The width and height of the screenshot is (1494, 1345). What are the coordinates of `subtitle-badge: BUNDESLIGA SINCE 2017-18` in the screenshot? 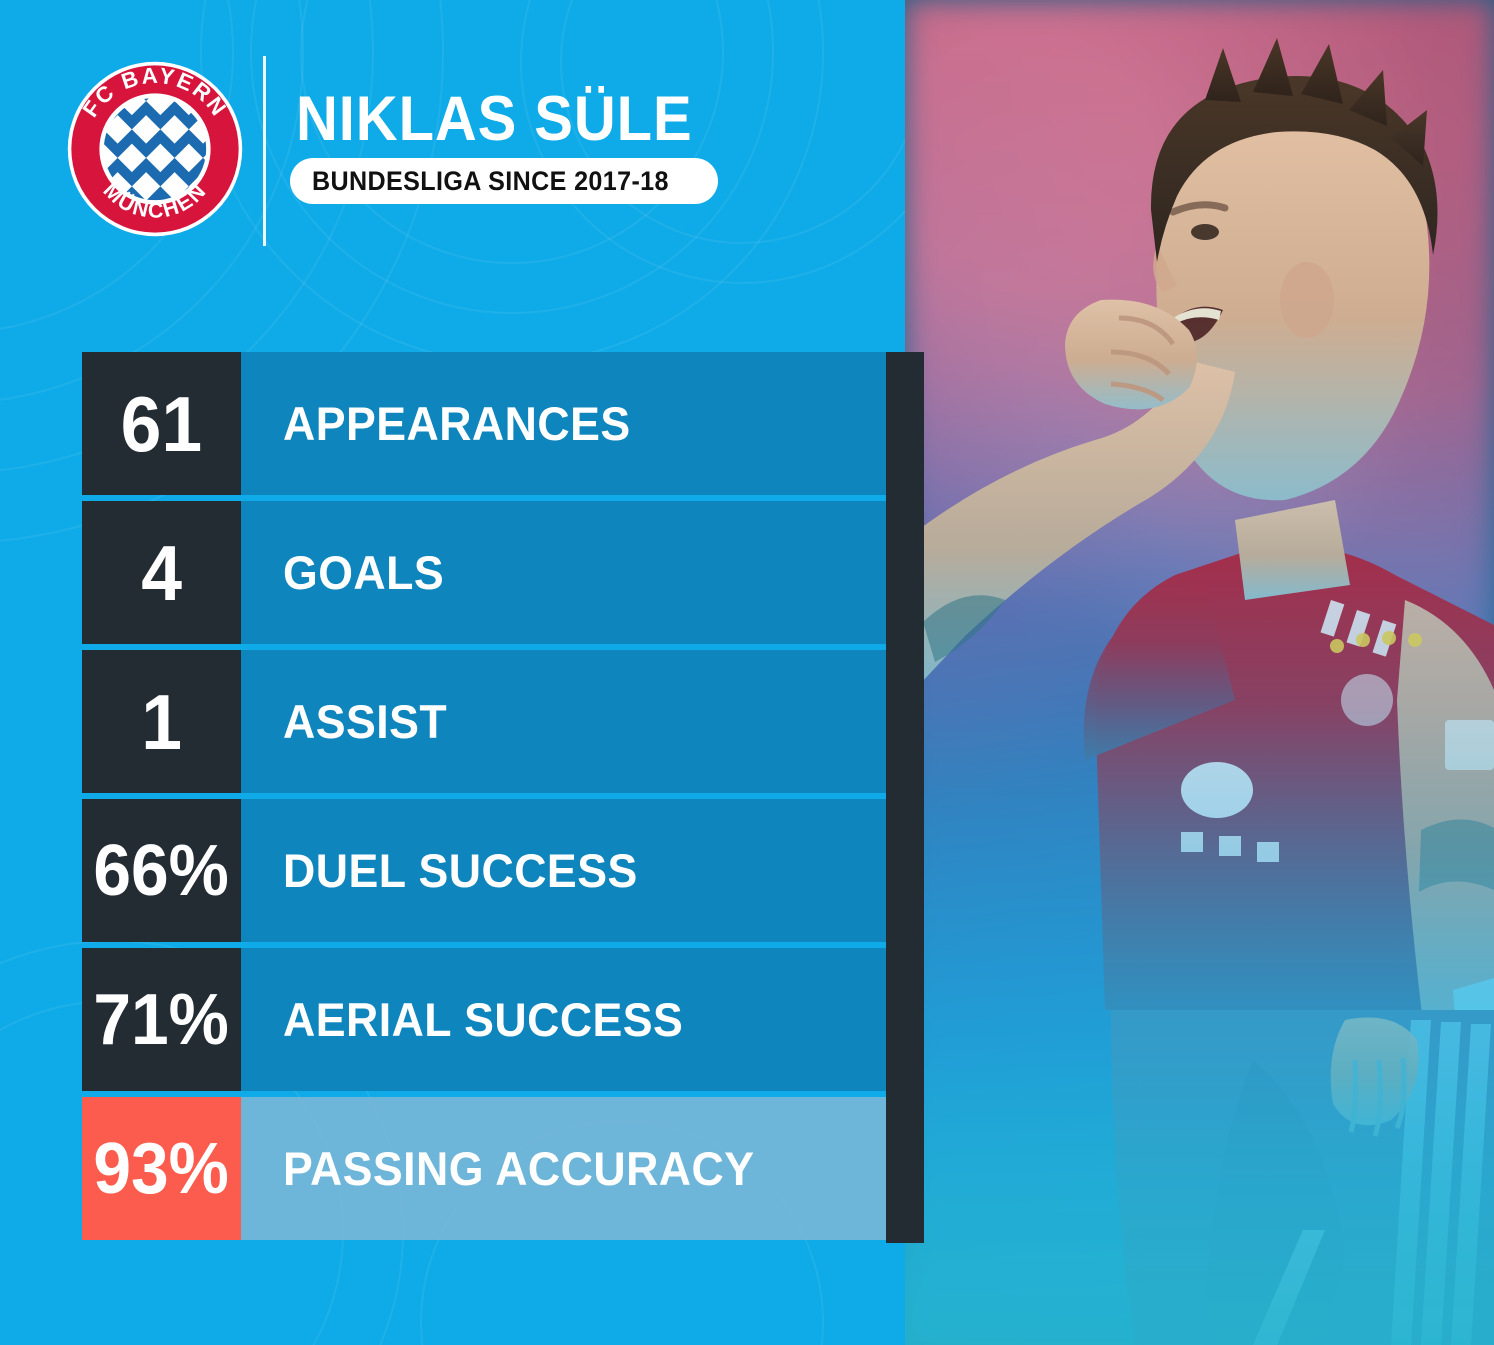 It's located at (504, 181).